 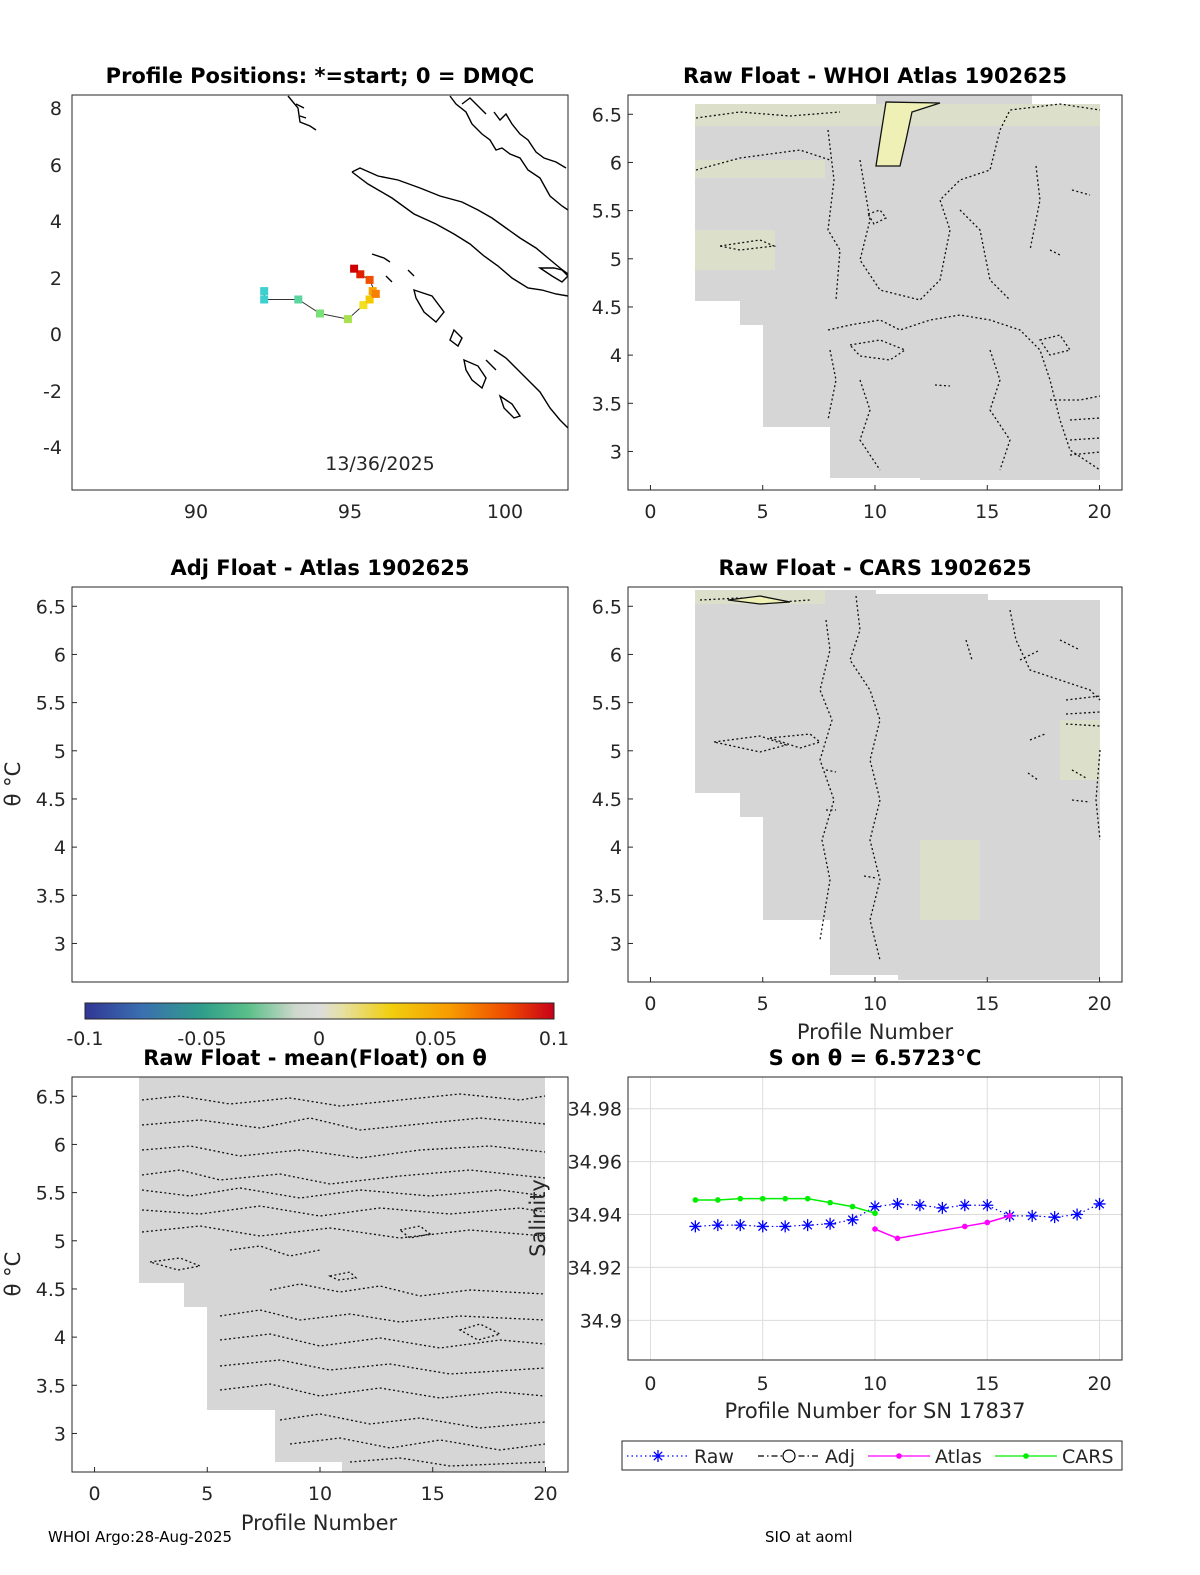 What do you see at coordinates (898, 287) in the screenshot?
I see `whoi-field` at bounding box center [898, 287].